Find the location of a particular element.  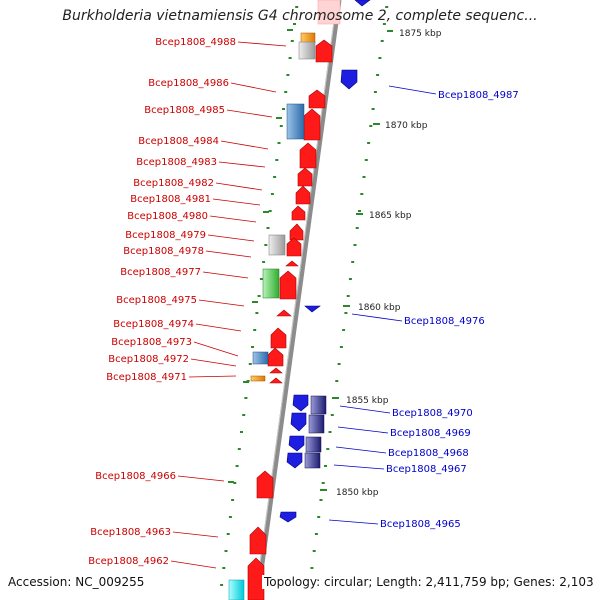

gene-label: Bcep1808_4988 is located at coordinates (195, 42).